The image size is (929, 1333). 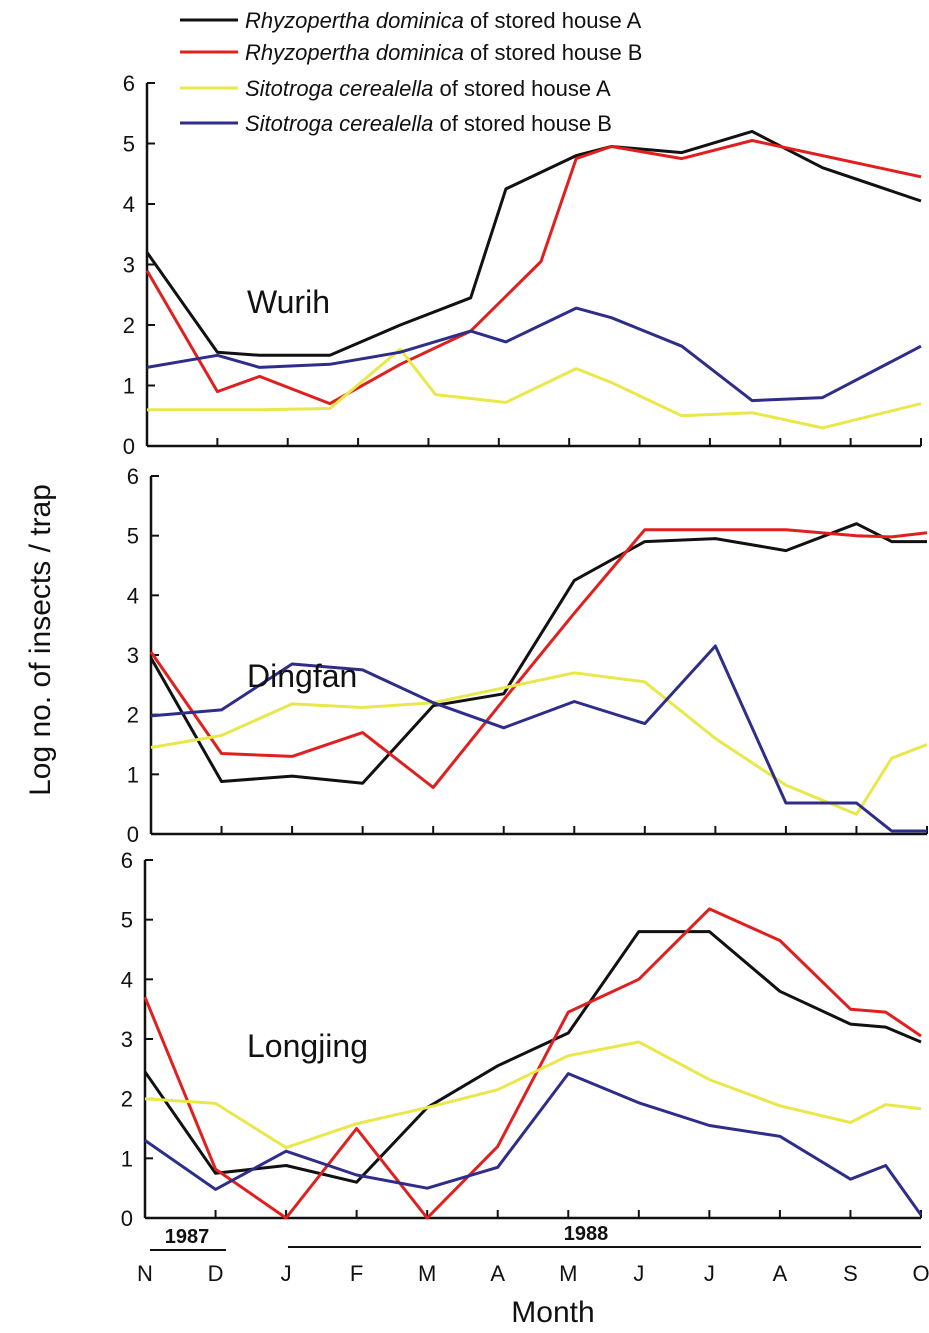 I want to click on x-tick-label: O, so click(x=920, y=1273).